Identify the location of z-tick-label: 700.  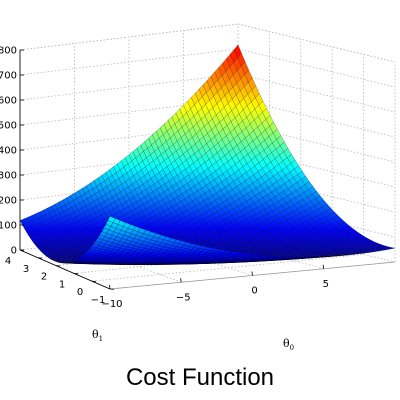
(8, 76).